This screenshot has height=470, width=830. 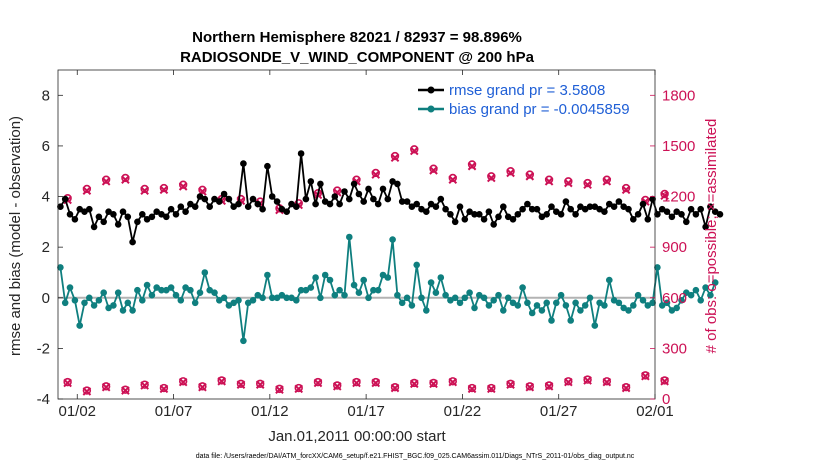 What do you see at coordinates (46, 197) in the screenshot?
I see `y-left-tick-label: 4` at bounding box center [46, 197].